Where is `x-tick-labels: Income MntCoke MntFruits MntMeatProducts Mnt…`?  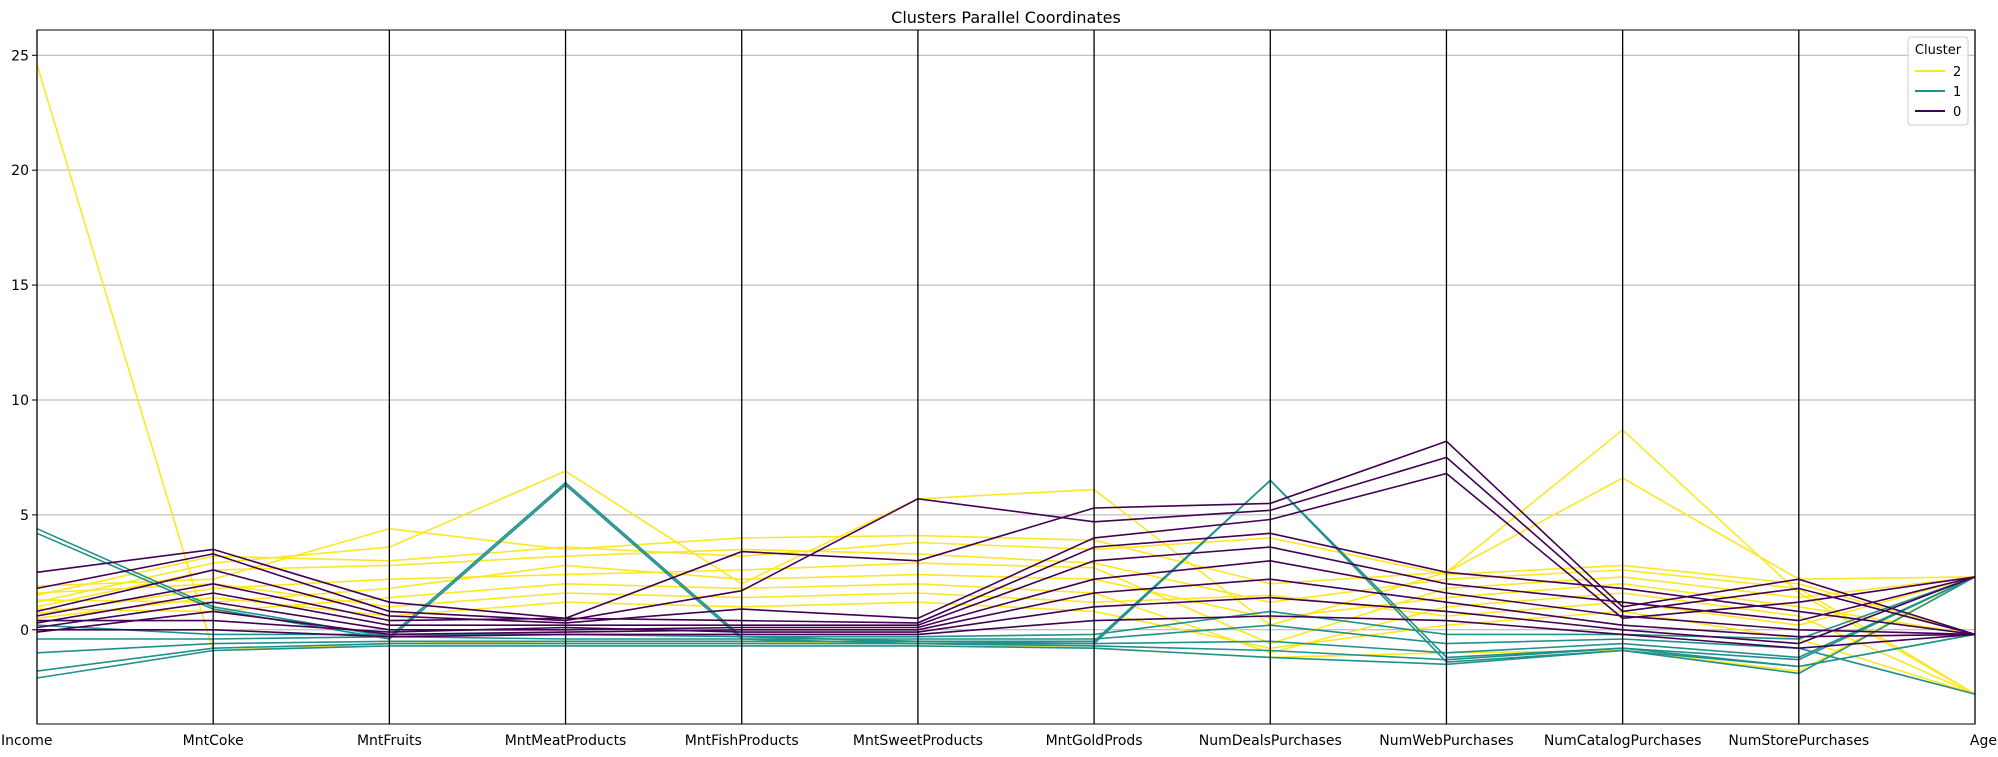 x-tick-labels: Income MntCoke MntFruits MntMeatProducts Mnt… is located at coordinates (999, 741).